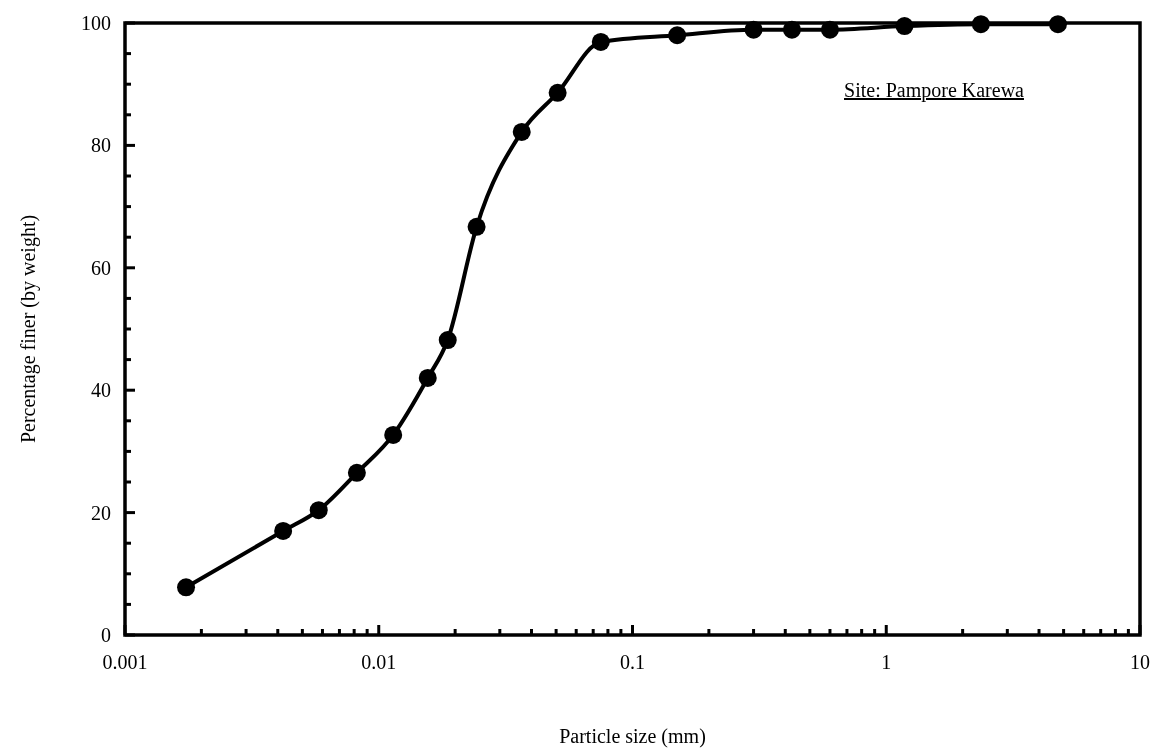  What do you see at coordinates (28, 329) in the screenshot?
I see `y-axis-title: Percentage finer (by weight)` at bounding box center [28, 329].